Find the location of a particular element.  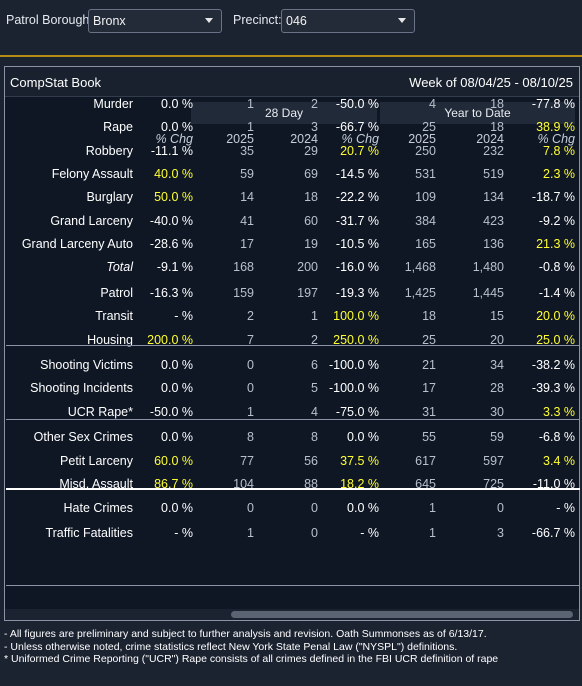

cell-28day-2024: 197 is located at coordinates (307, 293).